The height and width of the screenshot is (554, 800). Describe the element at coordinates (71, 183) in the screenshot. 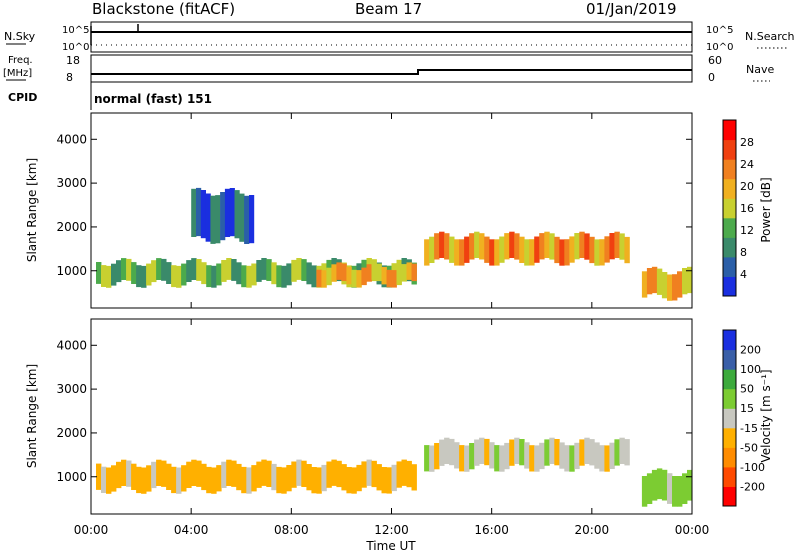

I see `power-ytick-label: 3000` at that location.